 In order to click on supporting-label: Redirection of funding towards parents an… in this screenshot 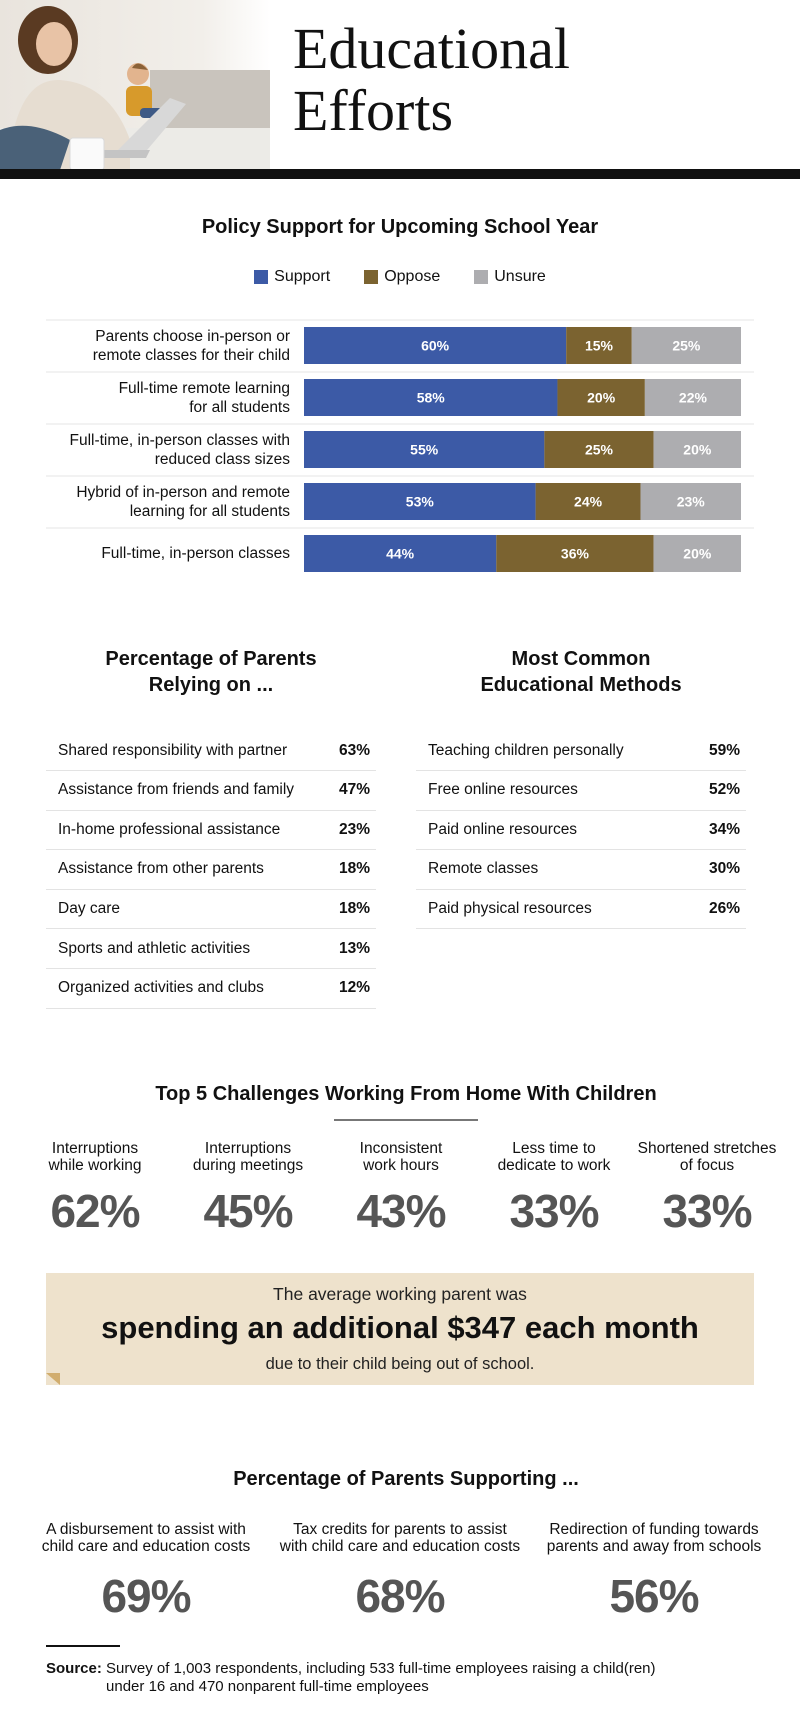, I will do `click(654, 1539)`.